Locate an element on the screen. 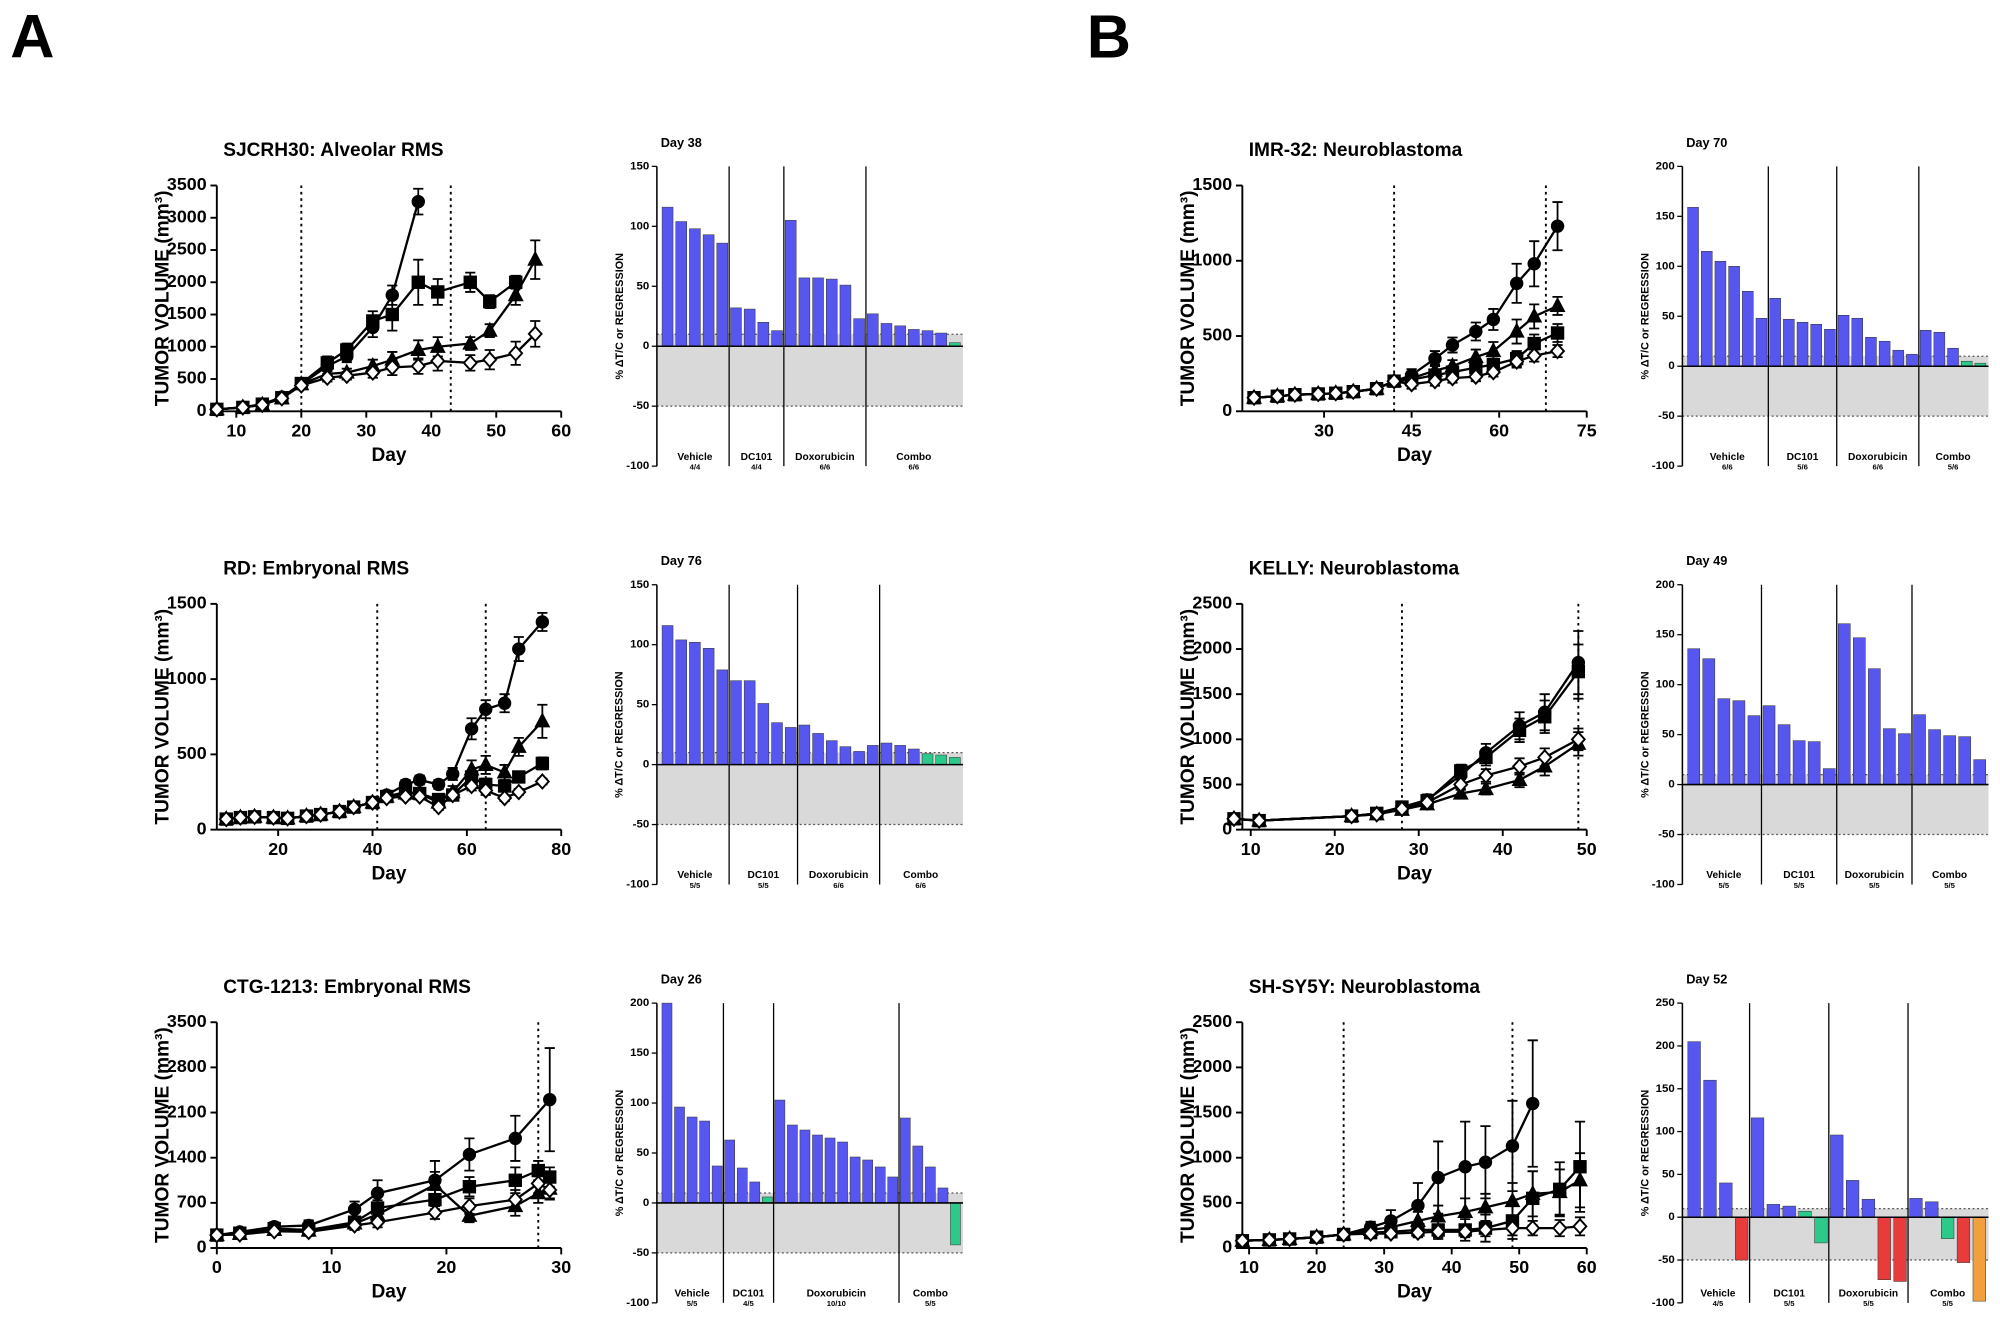  group-count: 4/5 is located at coordinates (1718, 1303).